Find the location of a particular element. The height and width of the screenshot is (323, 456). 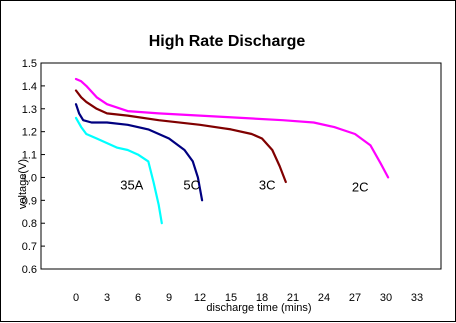

series-line-3c is located at coordinates (180, 136).